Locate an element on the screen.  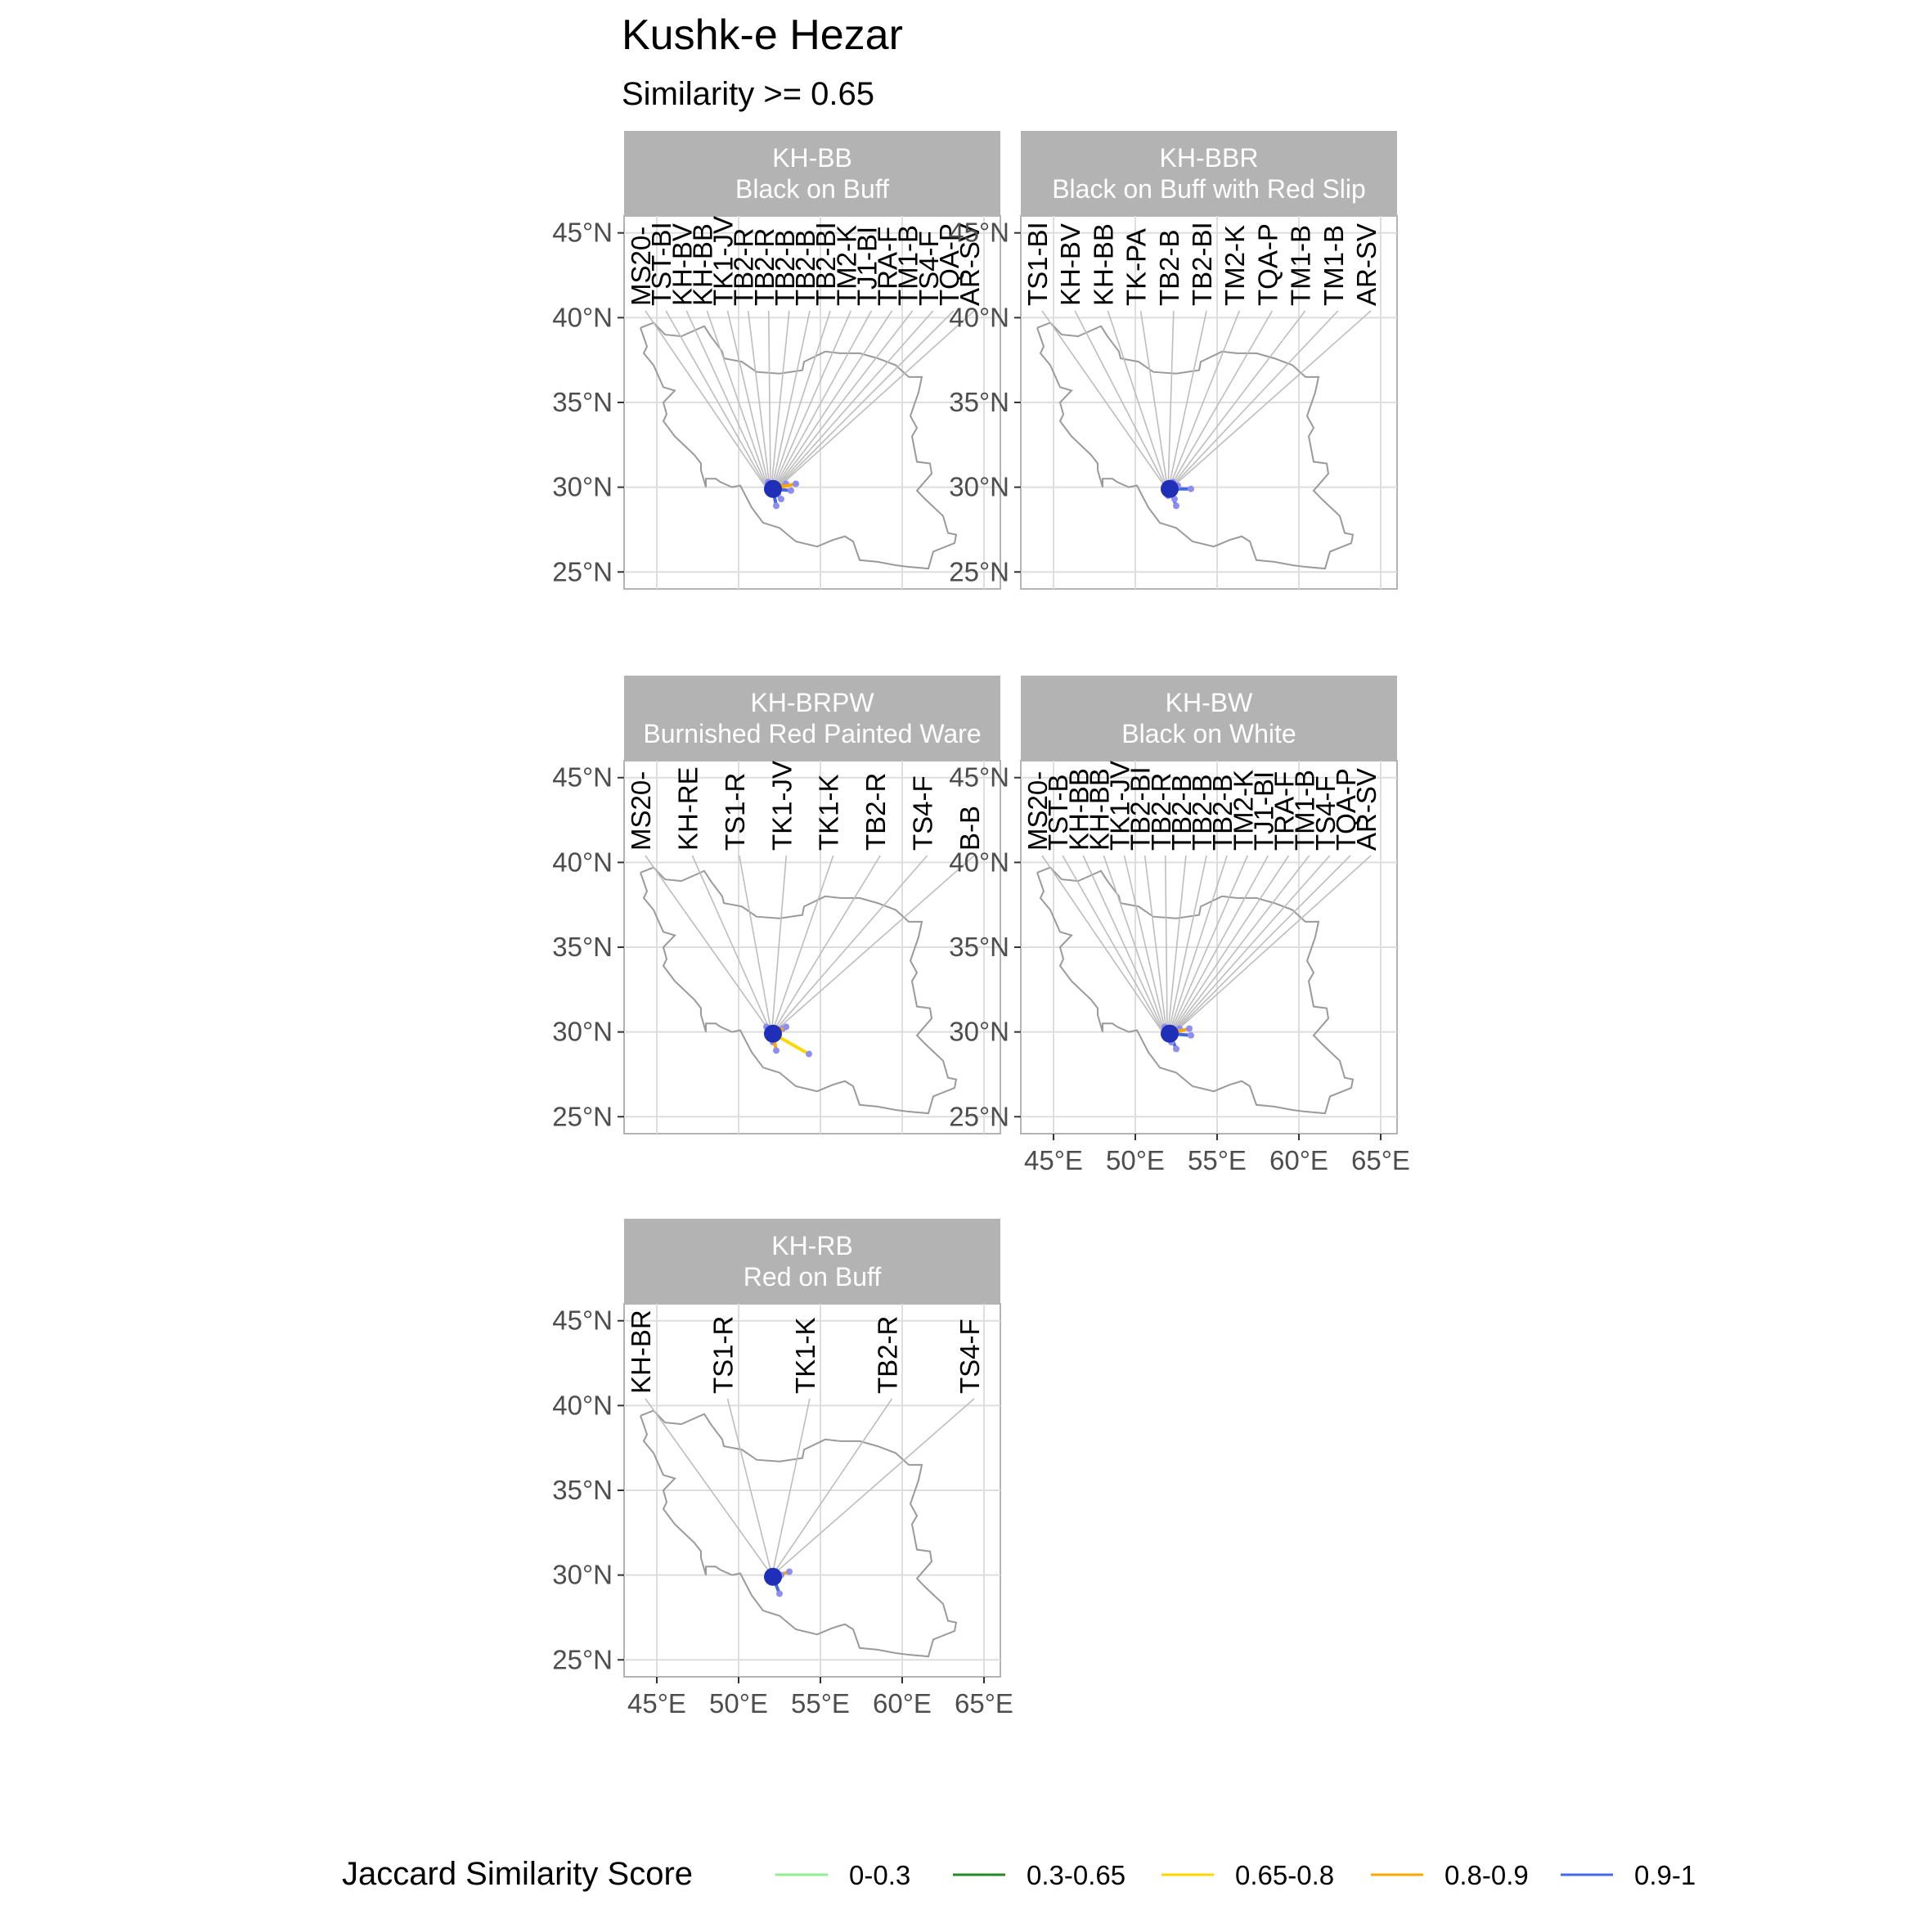
site-label: B-B is located at coordinates (970, 828).